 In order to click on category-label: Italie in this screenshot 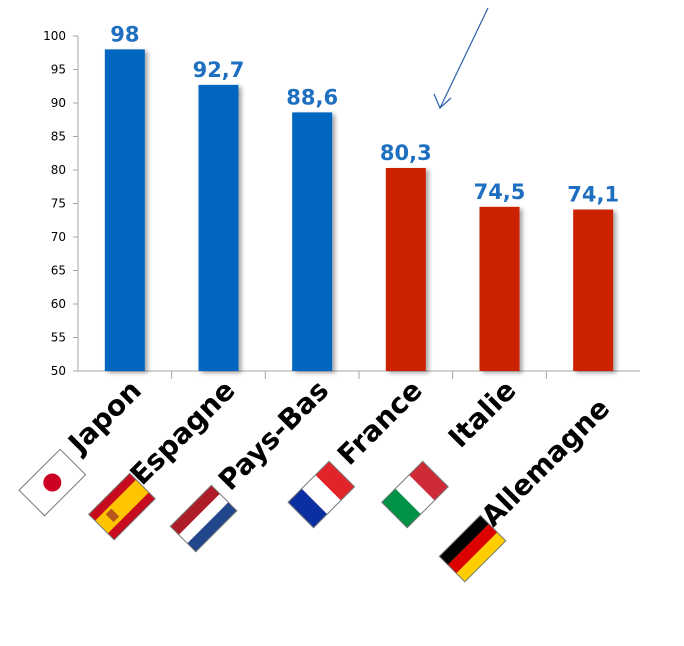, I will do `click(482, 414)`.